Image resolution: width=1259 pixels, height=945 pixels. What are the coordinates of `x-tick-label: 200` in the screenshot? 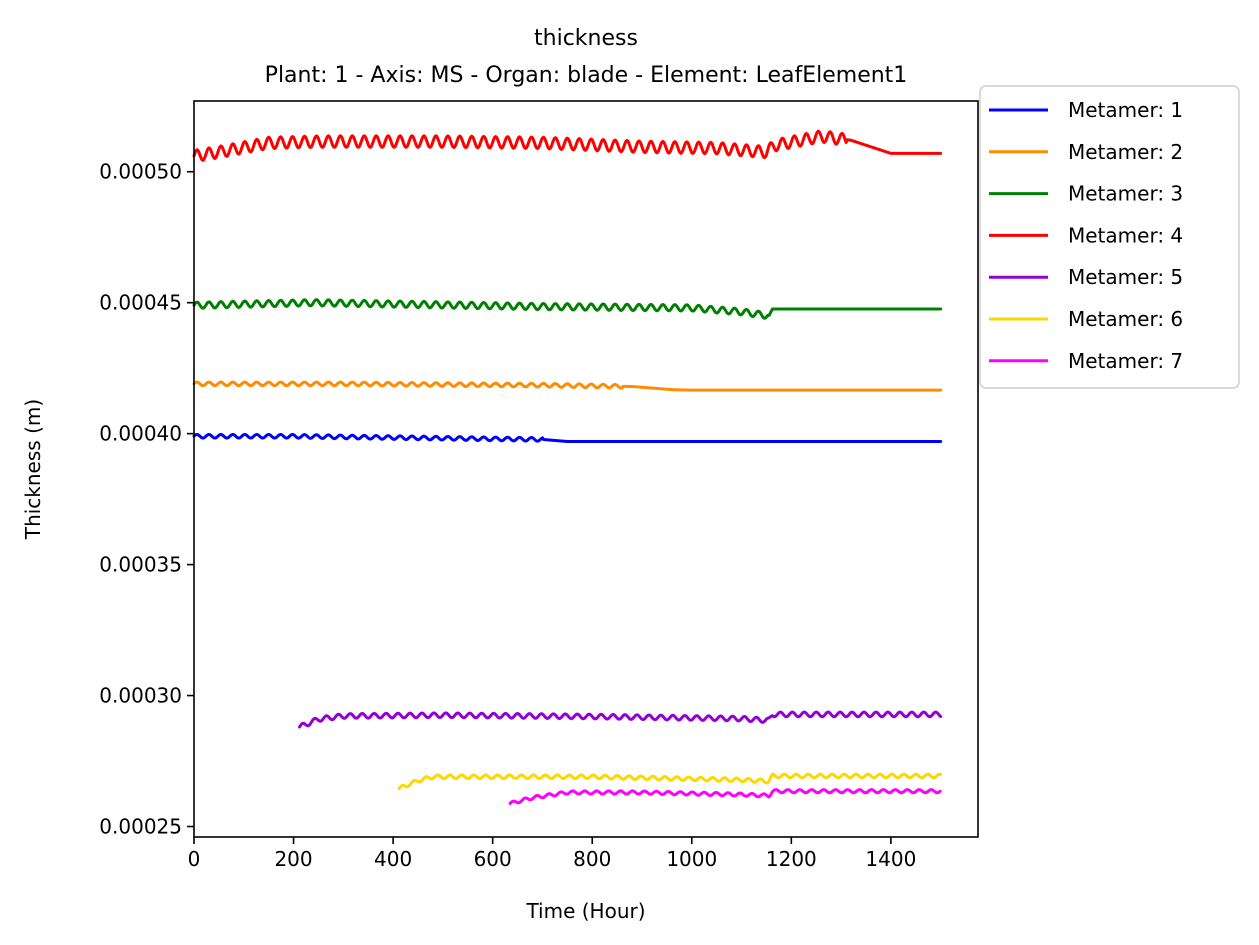 It's located at (293, 859).